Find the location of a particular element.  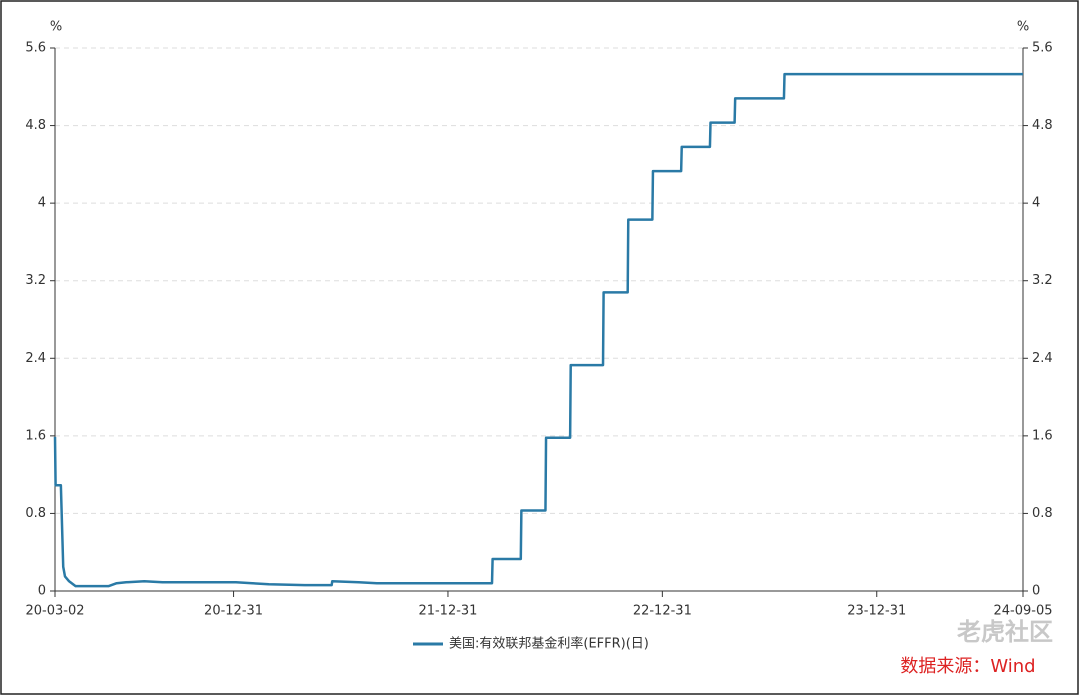

y2-tick-label: 0 is located at coordinates (1036, 591).